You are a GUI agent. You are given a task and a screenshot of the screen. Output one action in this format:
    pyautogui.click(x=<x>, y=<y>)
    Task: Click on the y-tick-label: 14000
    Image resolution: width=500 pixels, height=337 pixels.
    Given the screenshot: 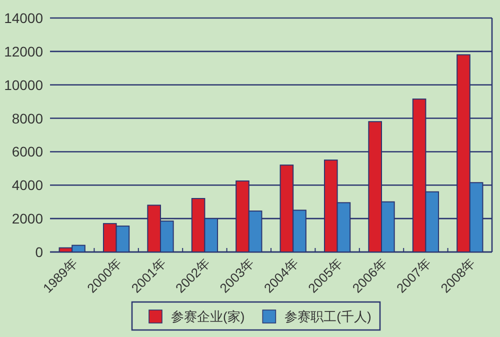 What is the action you would take?
    pyautogui.click(x=24, y=18)
    